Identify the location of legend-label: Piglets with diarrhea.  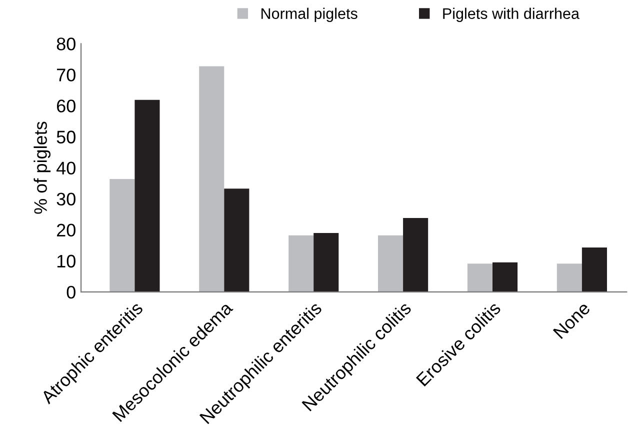
(511, 15).